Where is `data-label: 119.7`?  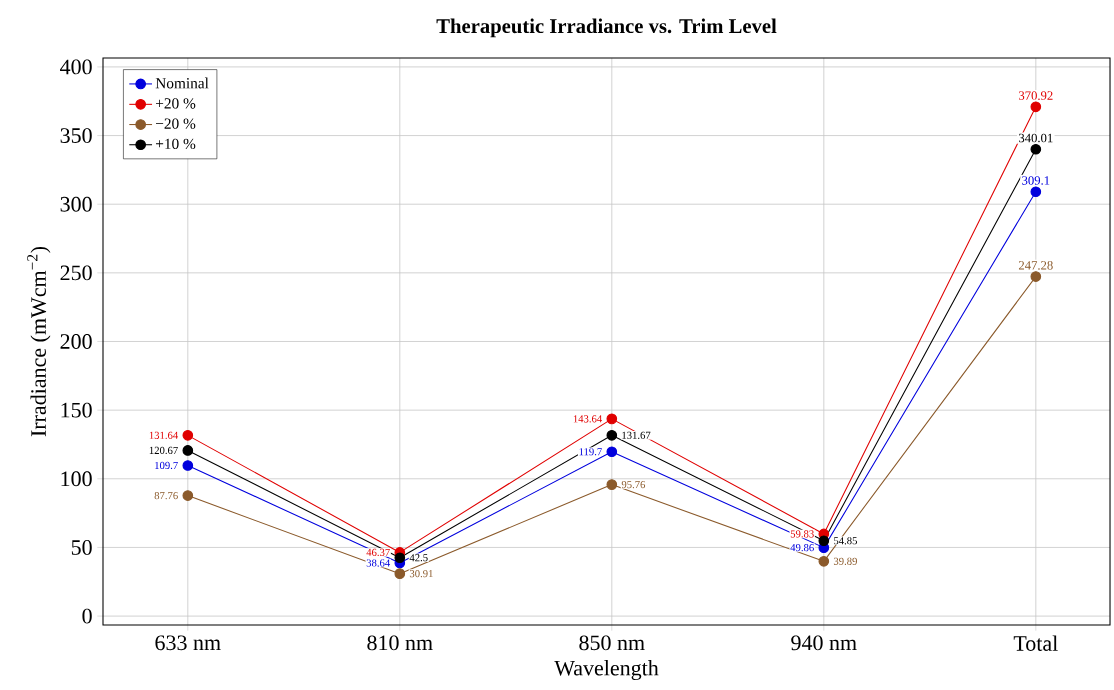
data-label: 119.7 is located at coordinates (590, 452).